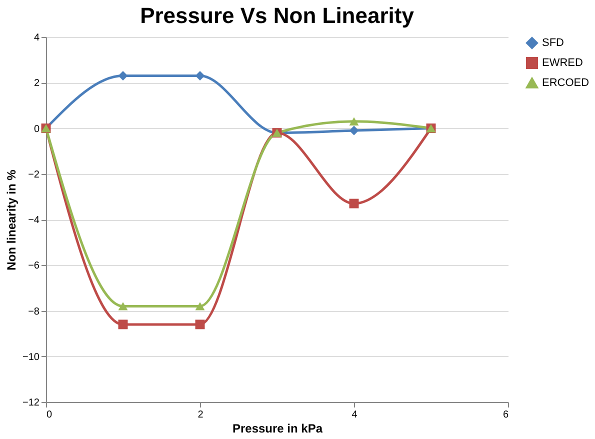 This screenshot has height=439, width=595. Describe the element at coordinates (34, 266) in the screenshot. I see `y-tick-label: −6` at that location.